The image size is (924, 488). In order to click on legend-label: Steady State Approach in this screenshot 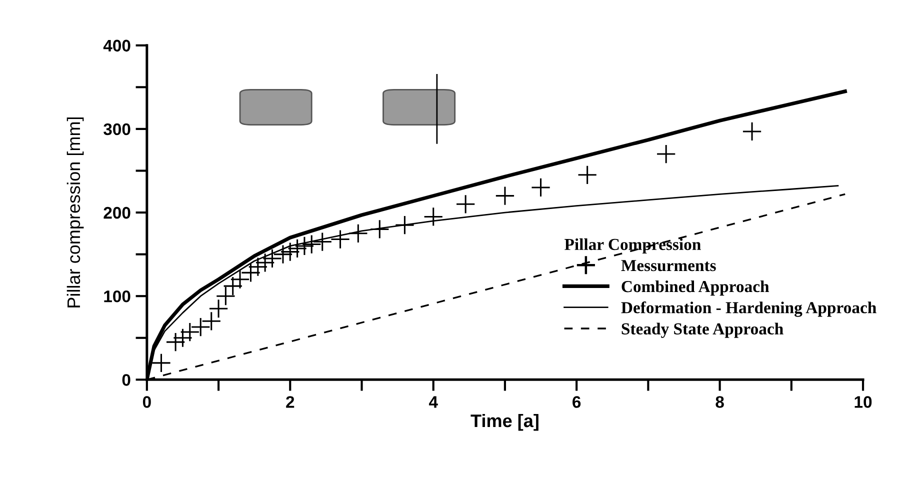, I will do `click(703, 330)`.